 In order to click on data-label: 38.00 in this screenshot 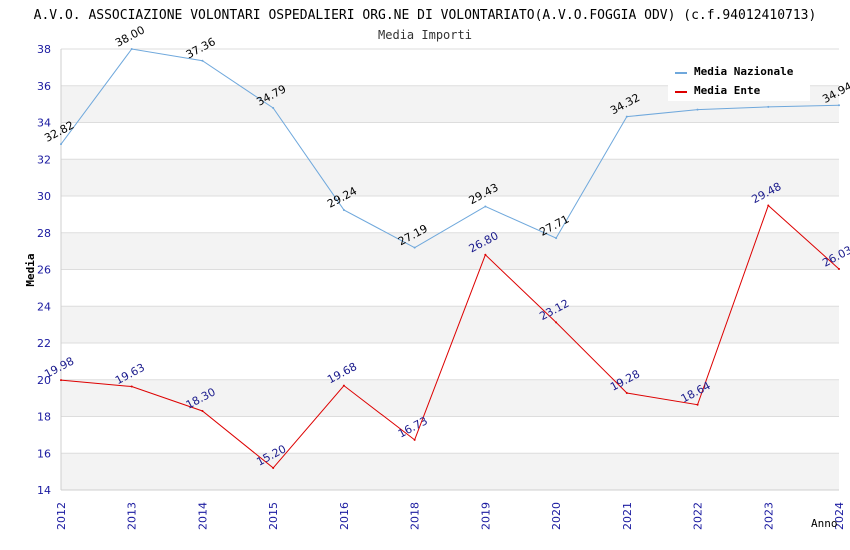, I will do `click(130, 36)`.